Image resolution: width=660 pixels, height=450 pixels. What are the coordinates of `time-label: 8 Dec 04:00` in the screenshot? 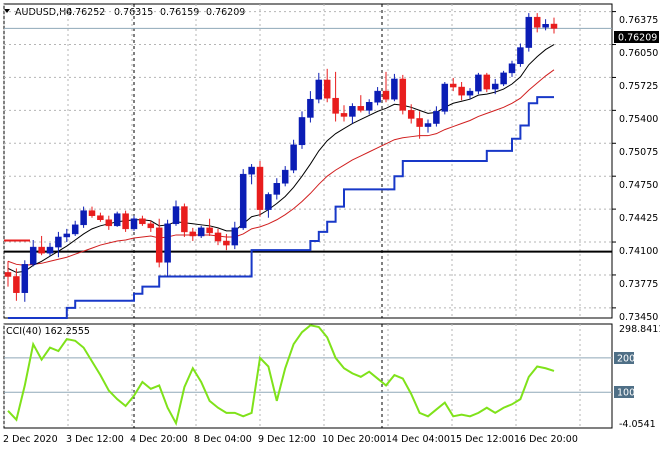 It's located at (223, 439).